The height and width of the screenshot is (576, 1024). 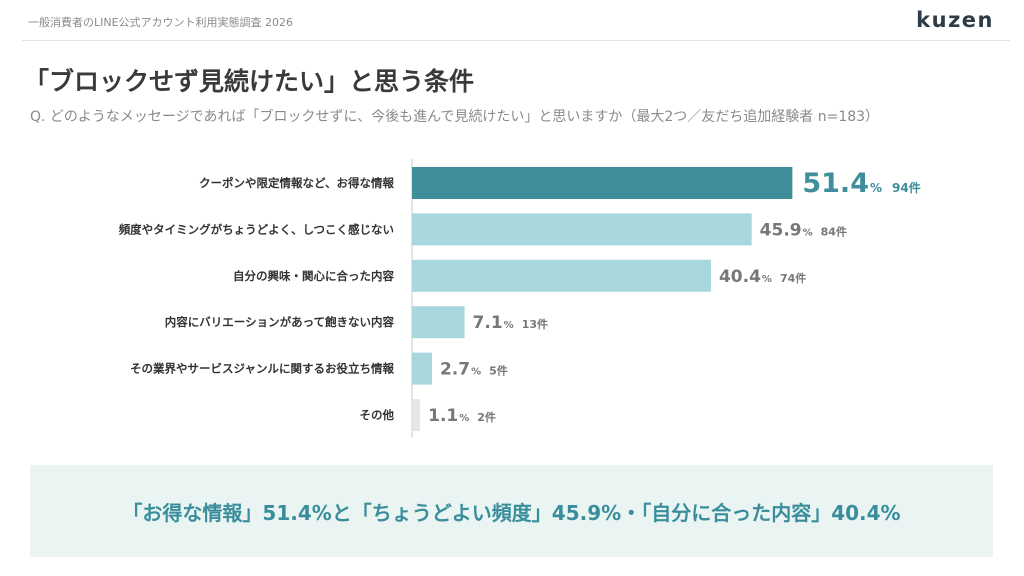 I want to click on category-label: クーポンや限定情報など、お得な情報, so click(x=296, y=183).